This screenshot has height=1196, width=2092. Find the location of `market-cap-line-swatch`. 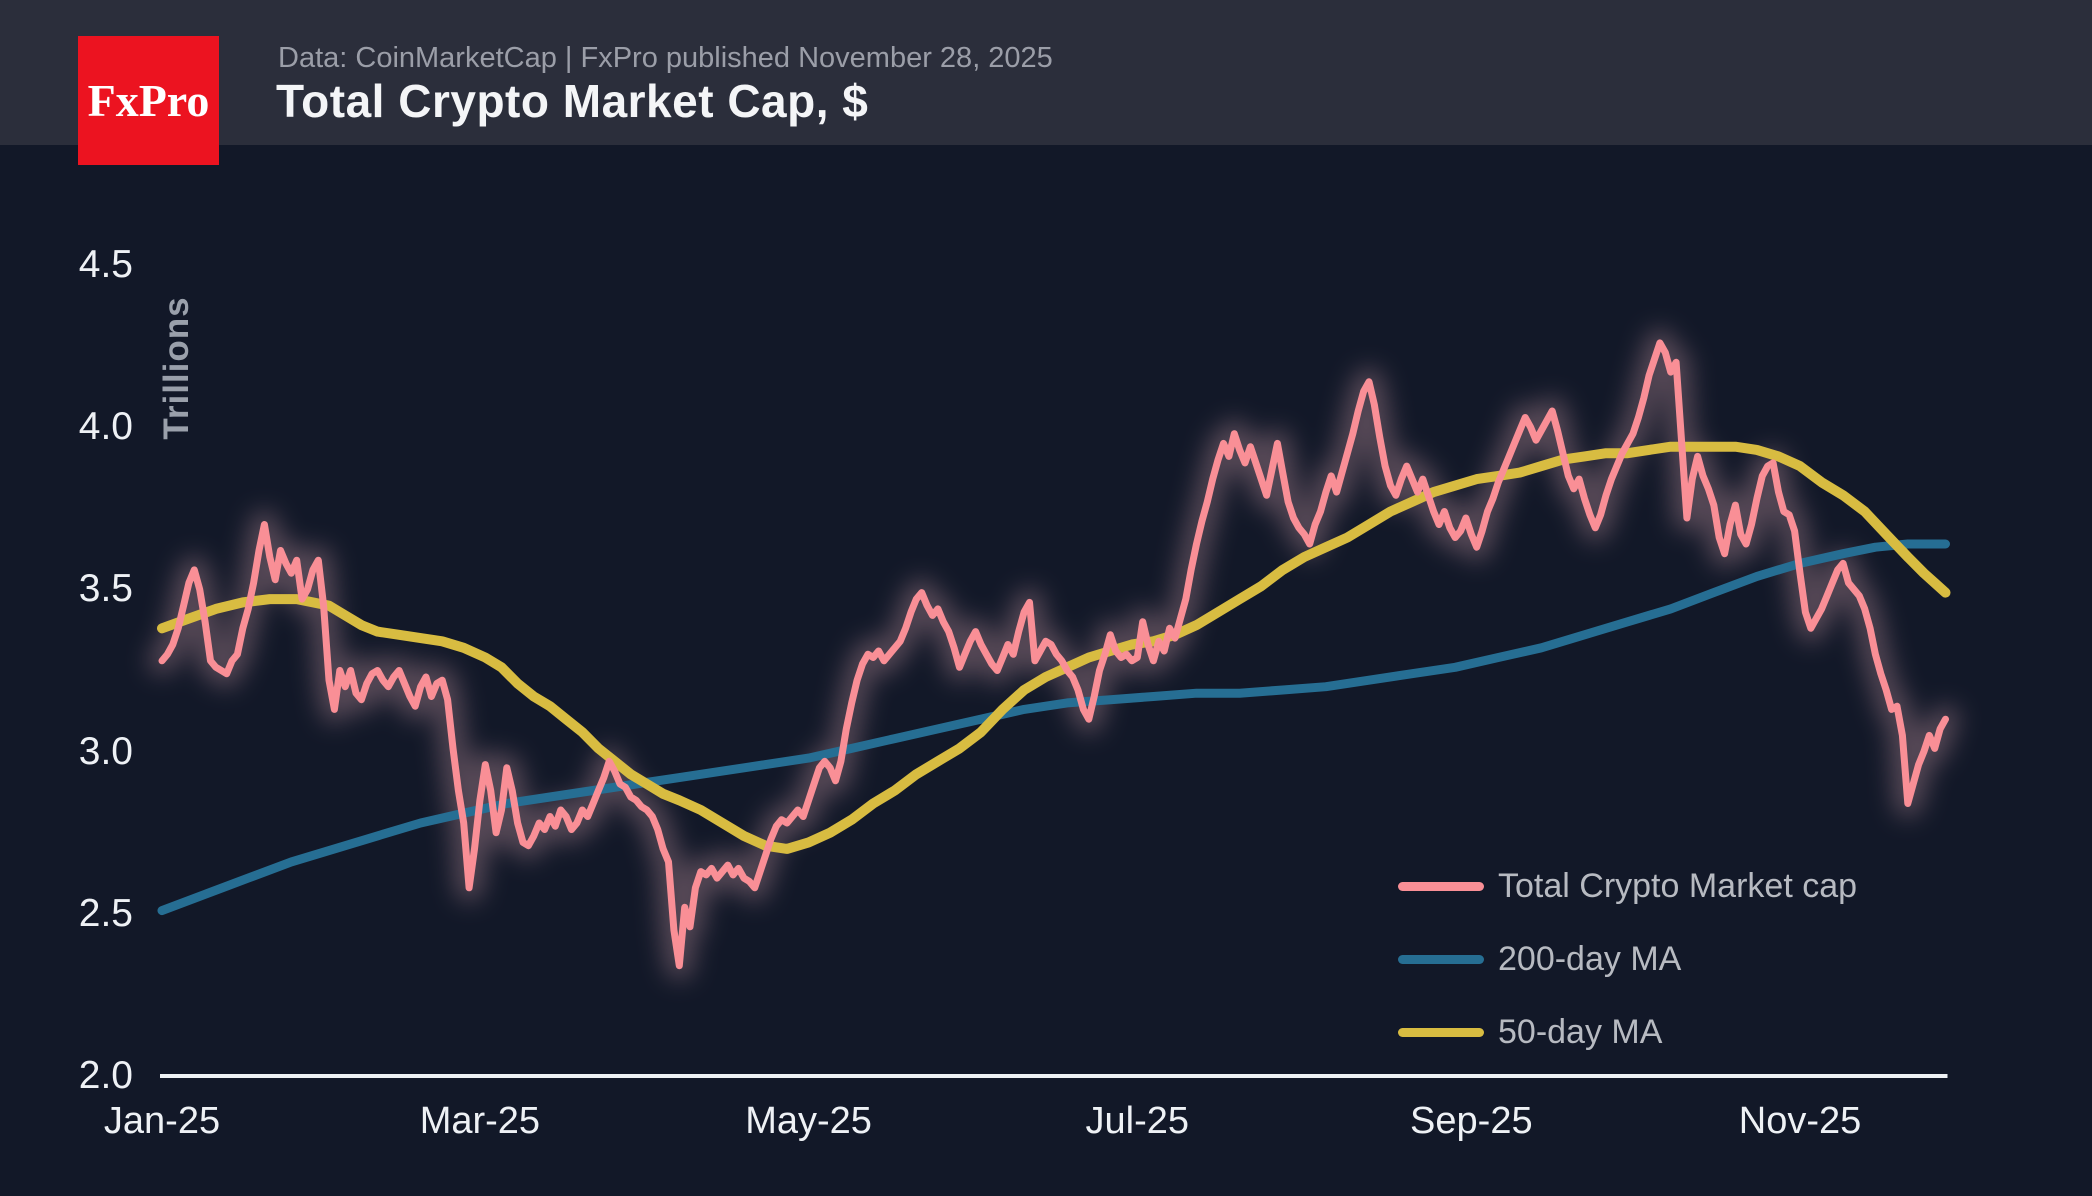

market-cap-line-swatch is located at coordinates (1441, 886).